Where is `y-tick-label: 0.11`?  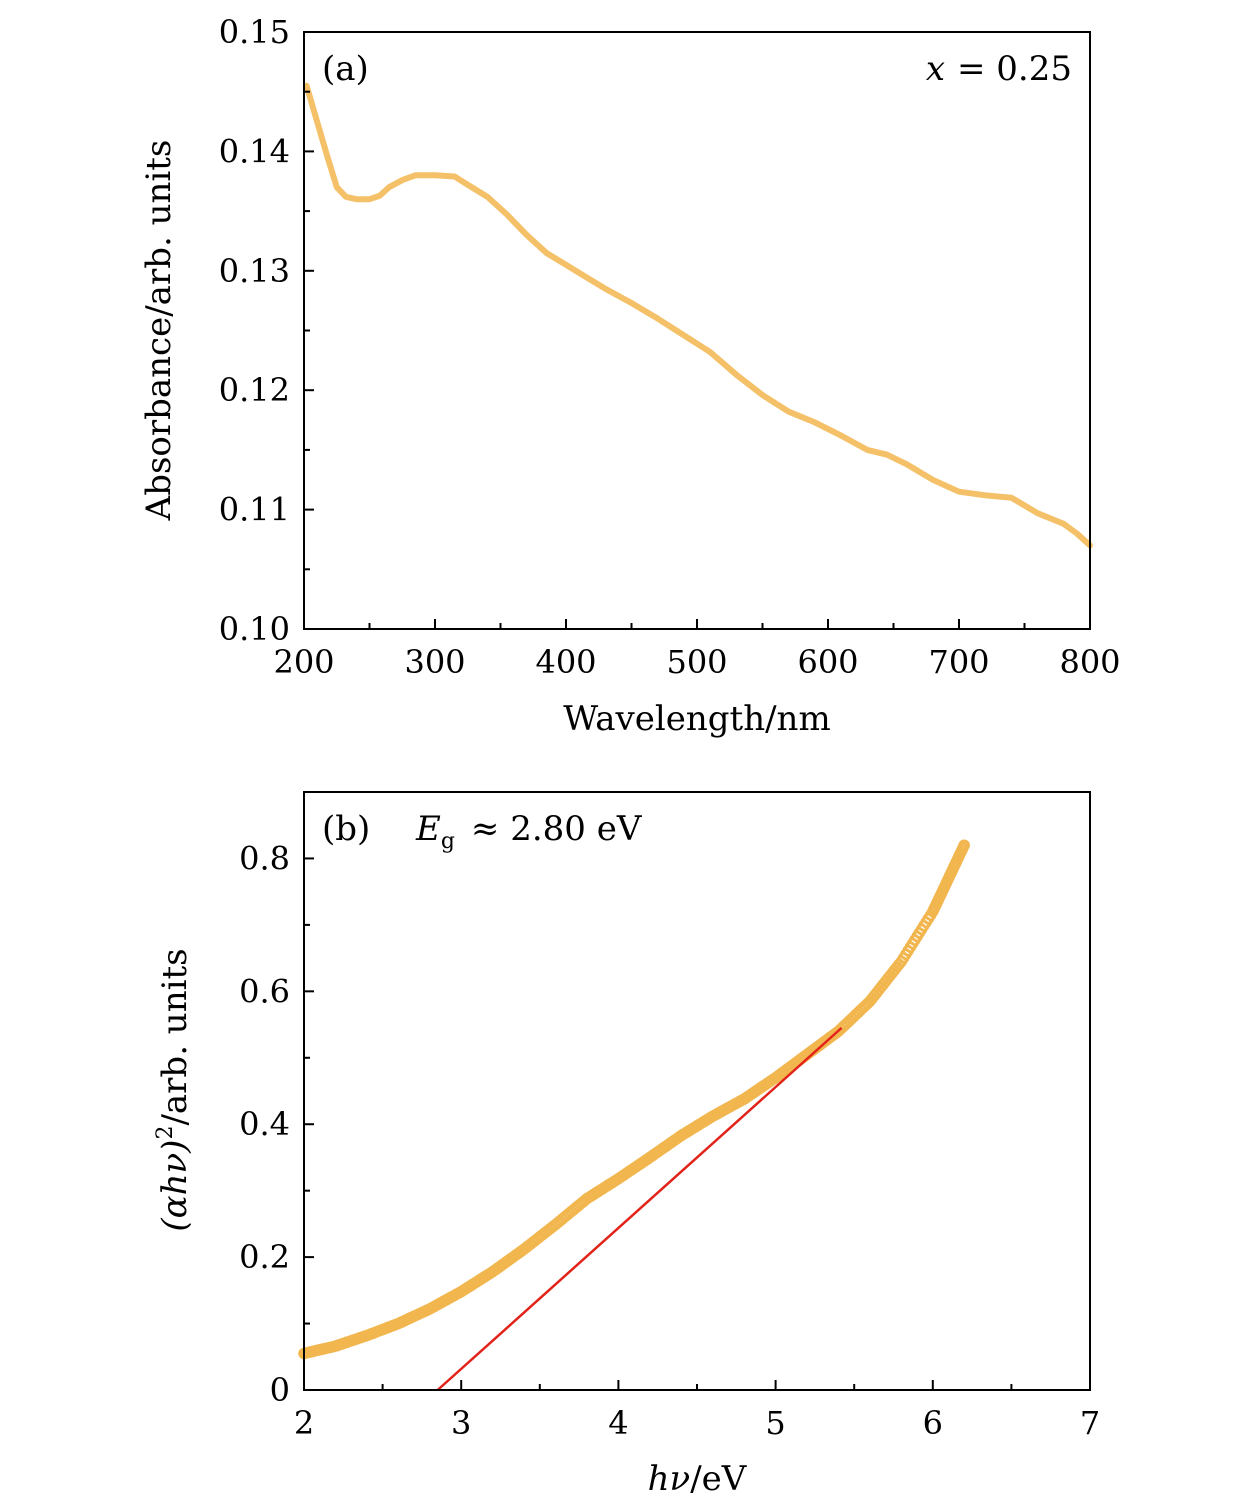
y-tick-label: 0.11 is located at coordinates (254, 510).